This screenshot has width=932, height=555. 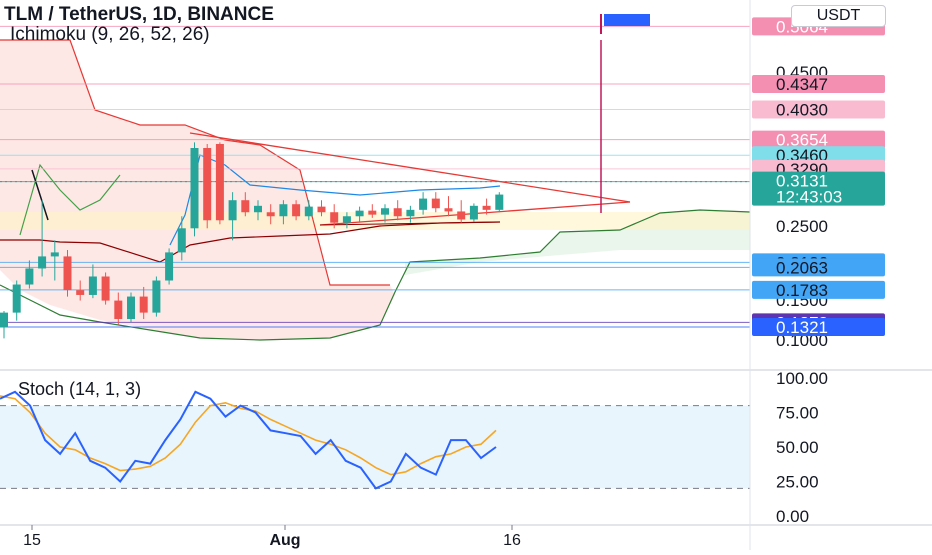 I want to click on kijun-sen-line, so click(x=250, y=242).